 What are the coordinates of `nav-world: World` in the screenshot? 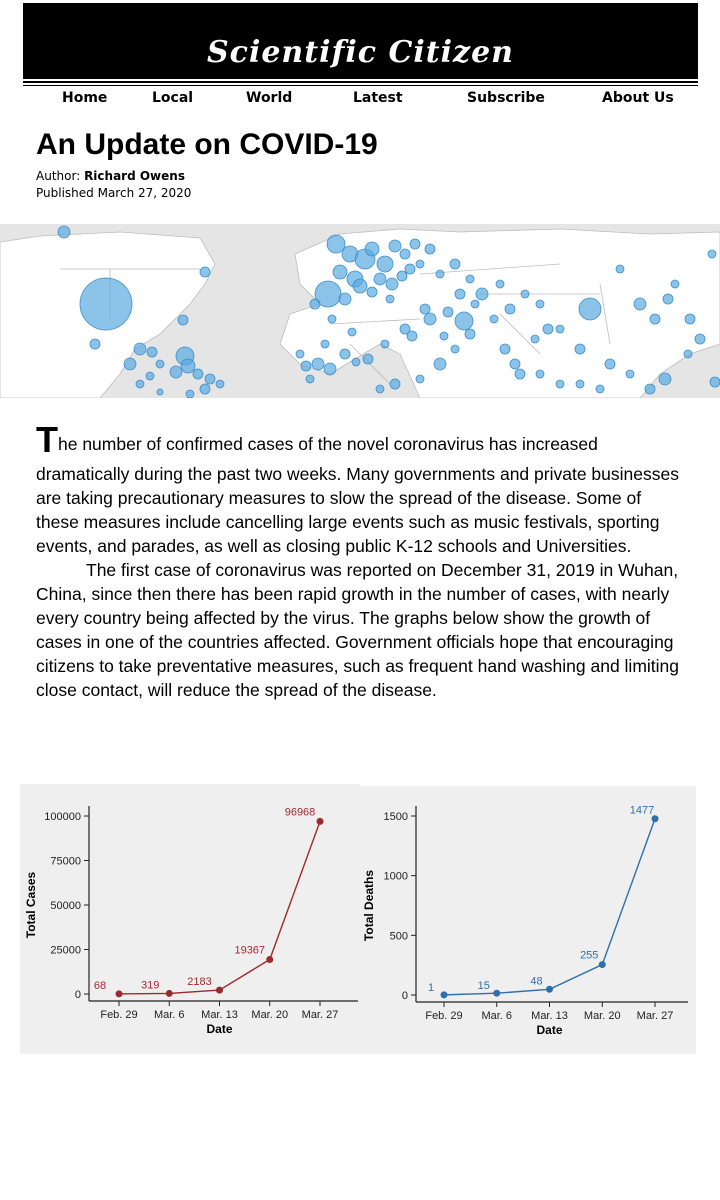 It's located at (269, 98).